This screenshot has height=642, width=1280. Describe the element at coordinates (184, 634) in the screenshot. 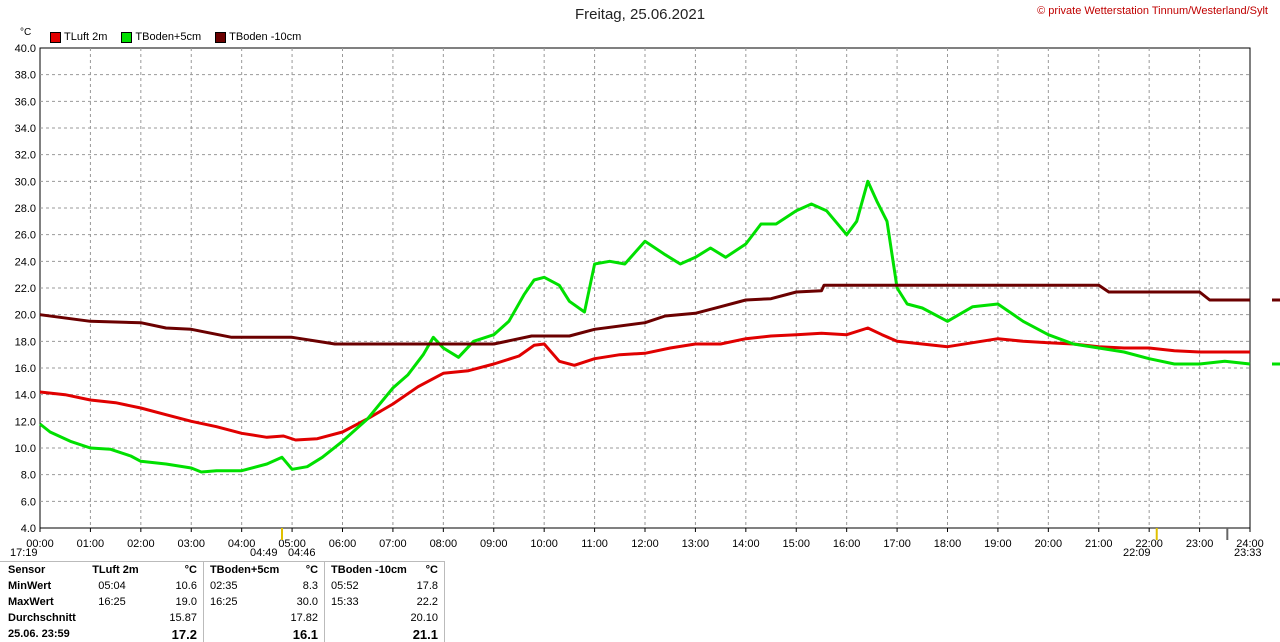

I see `stats-value: 17.2` at that location.